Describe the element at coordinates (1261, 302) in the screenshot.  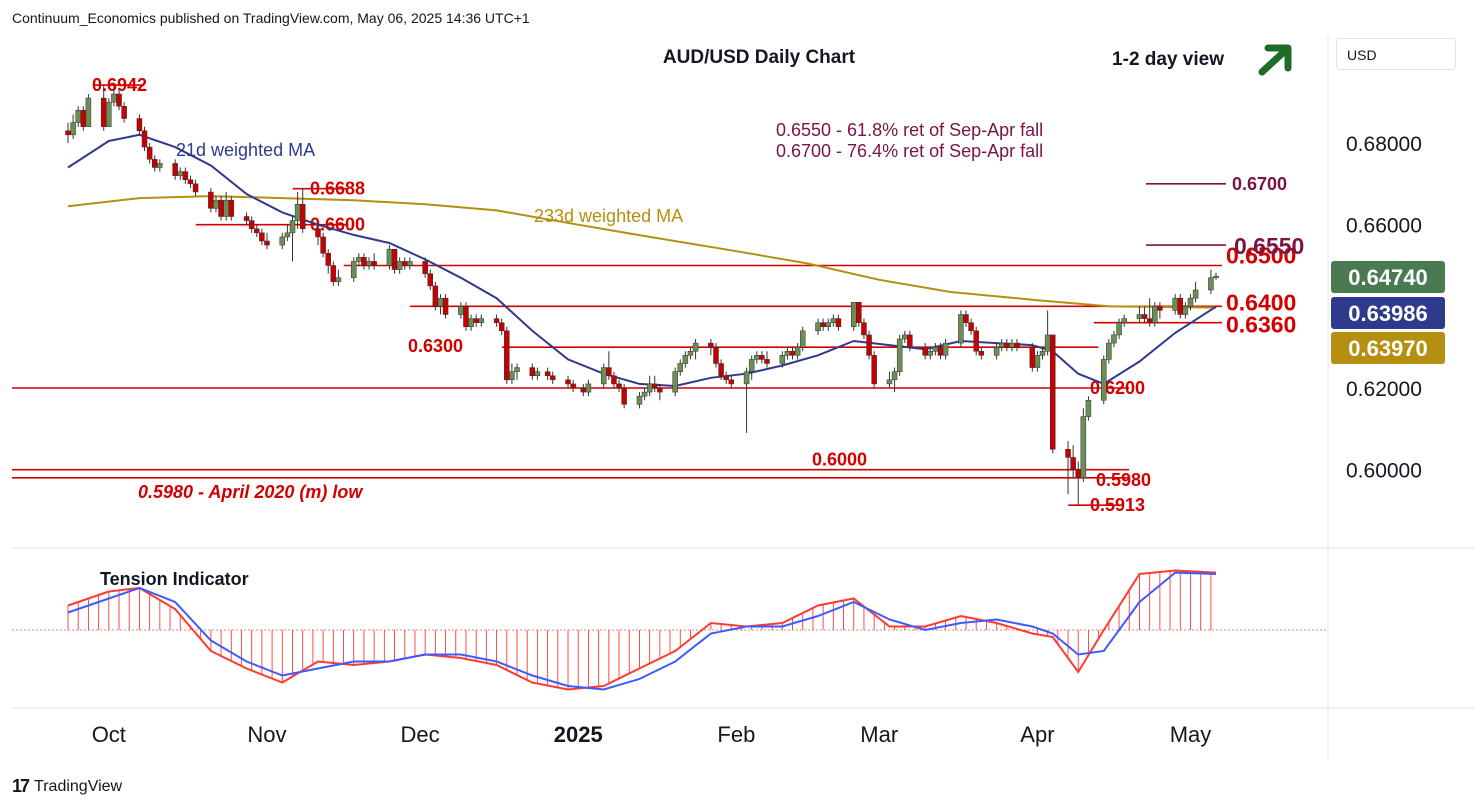
I see `level-label: 0.6400` at that location.